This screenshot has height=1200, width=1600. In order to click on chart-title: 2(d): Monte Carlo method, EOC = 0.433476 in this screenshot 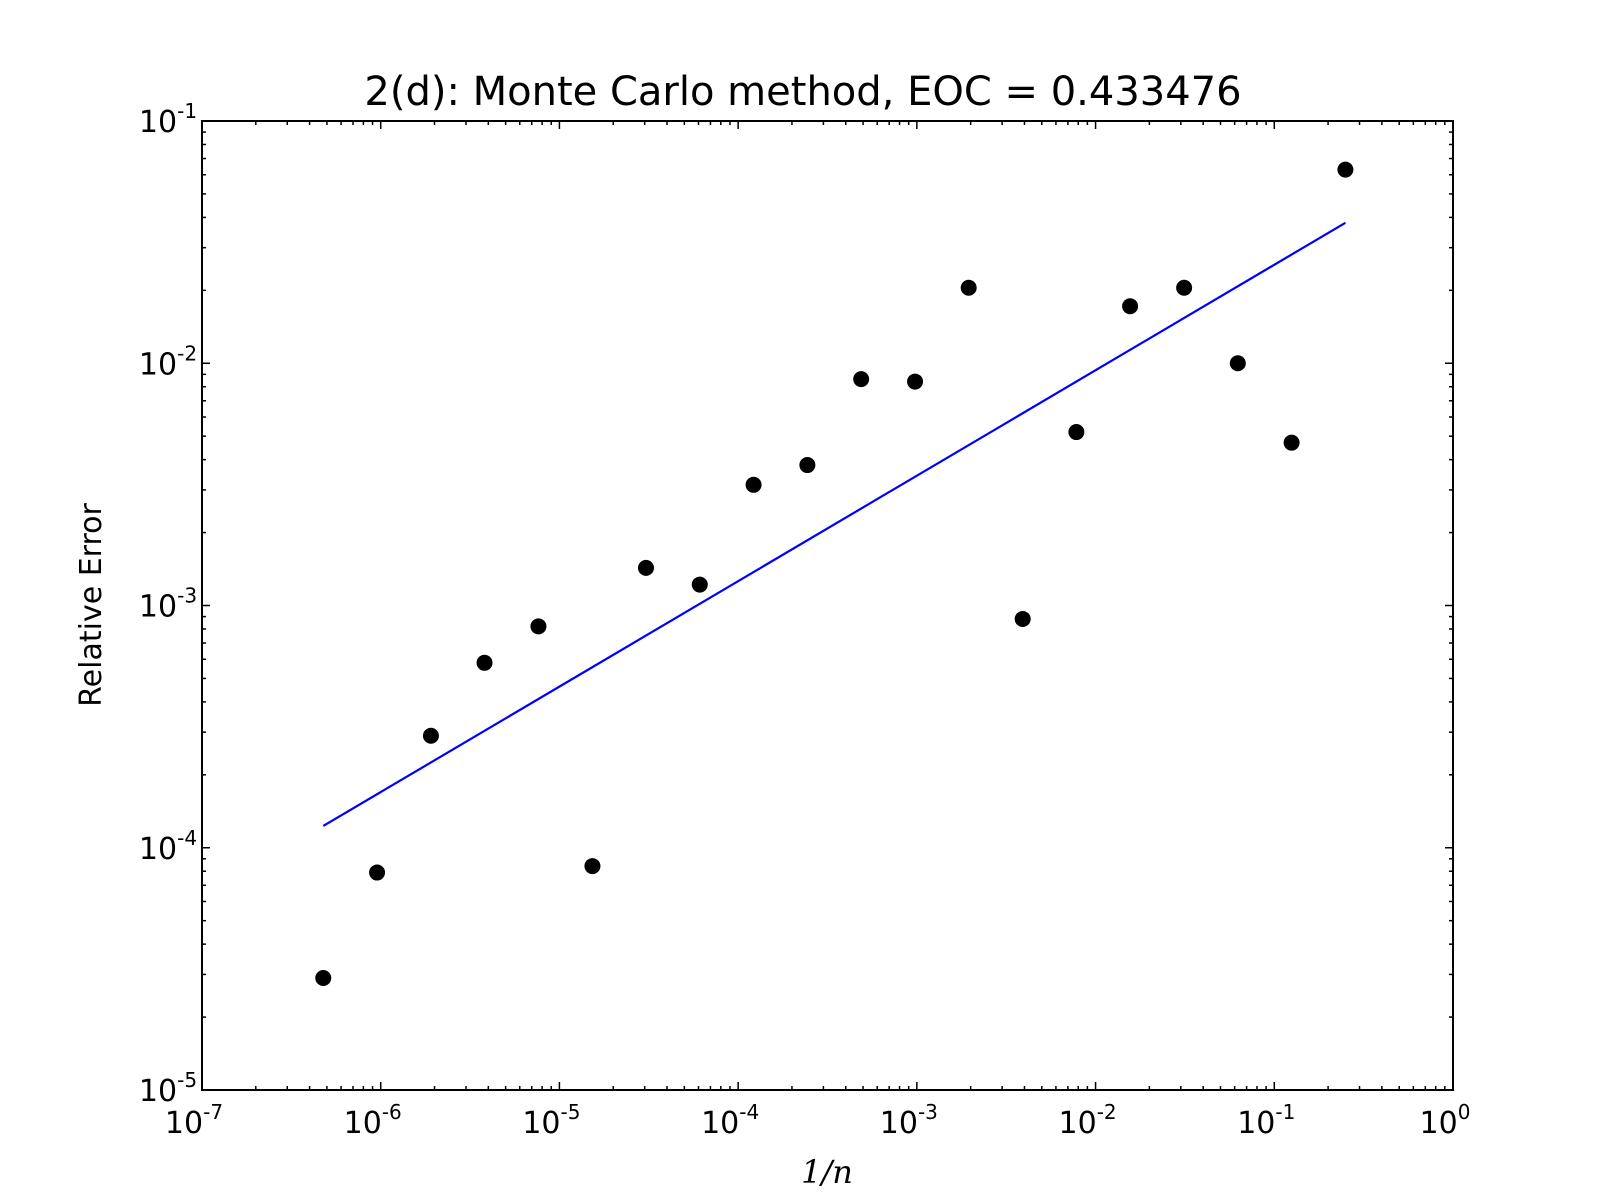, I will do `click(802, 92)`.